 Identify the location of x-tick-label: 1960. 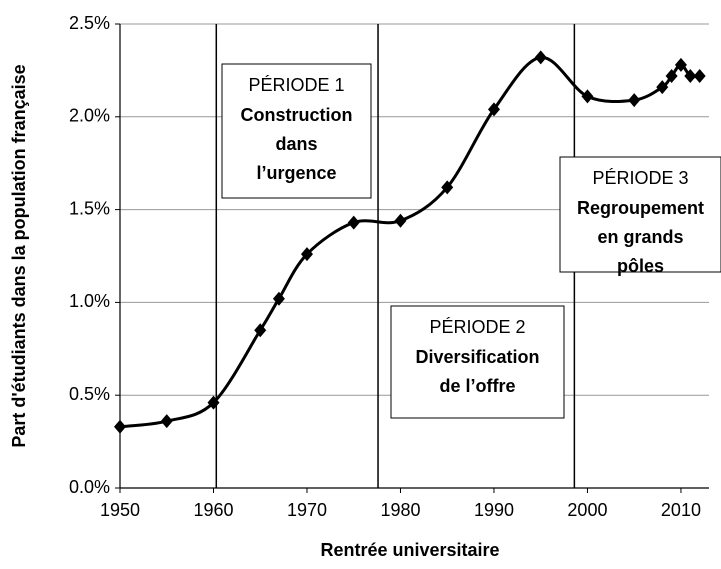
(213, 510).